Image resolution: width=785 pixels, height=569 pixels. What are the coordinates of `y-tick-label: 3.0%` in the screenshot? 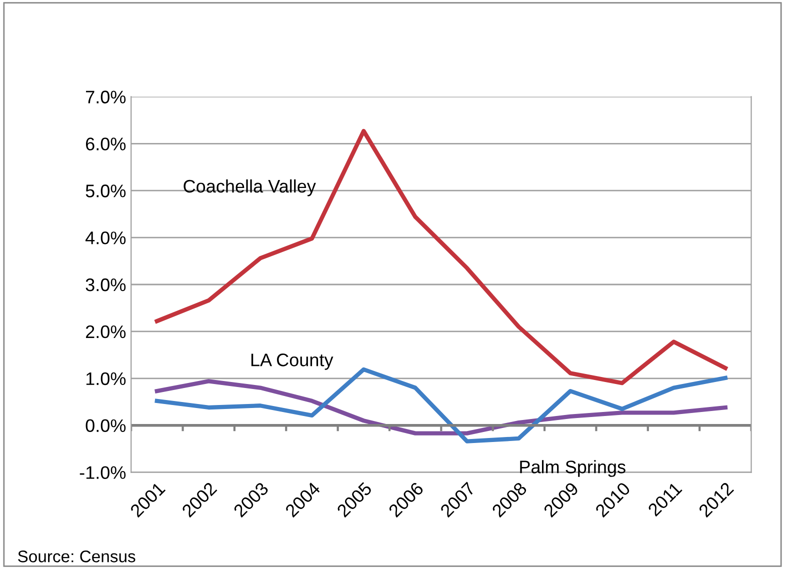 It's located at (106, 285).